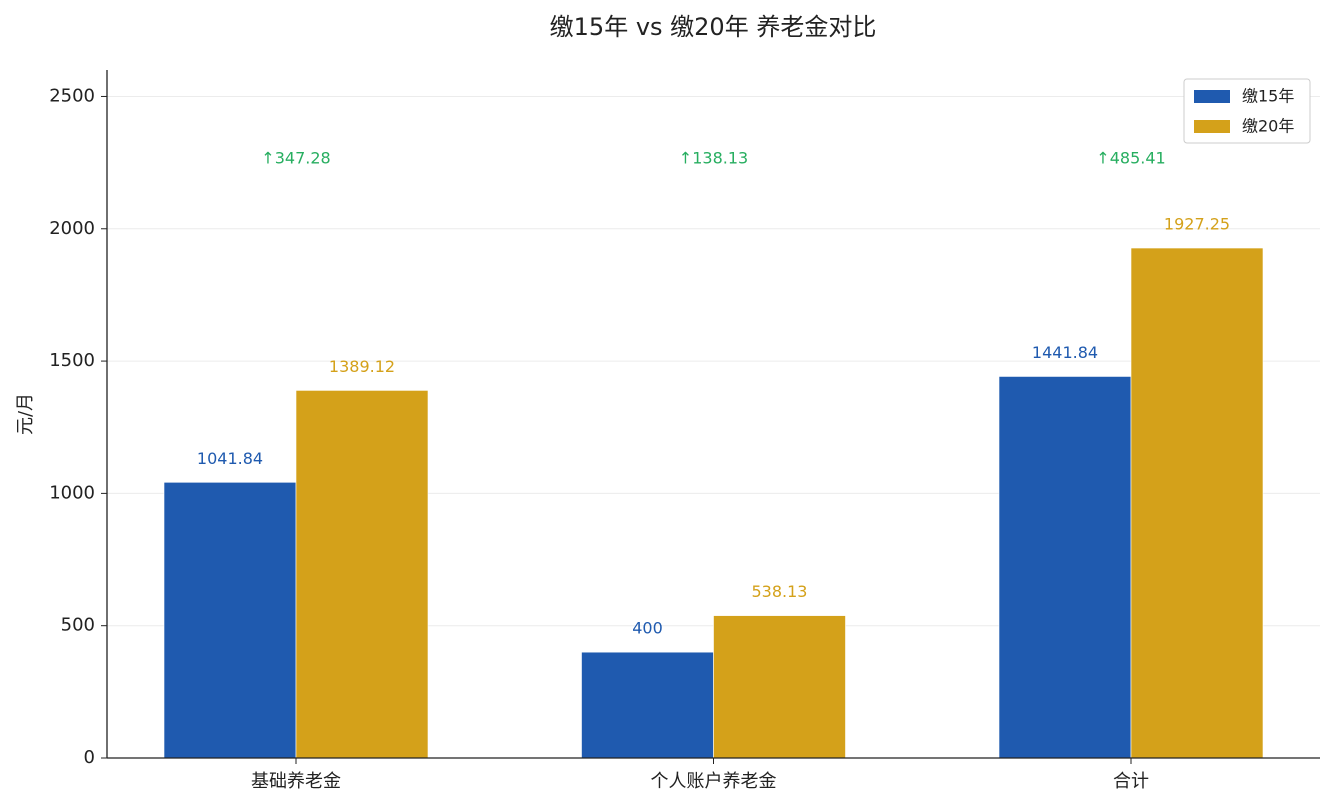  I want to click on value-label: 1389.12, so click(362, 366).